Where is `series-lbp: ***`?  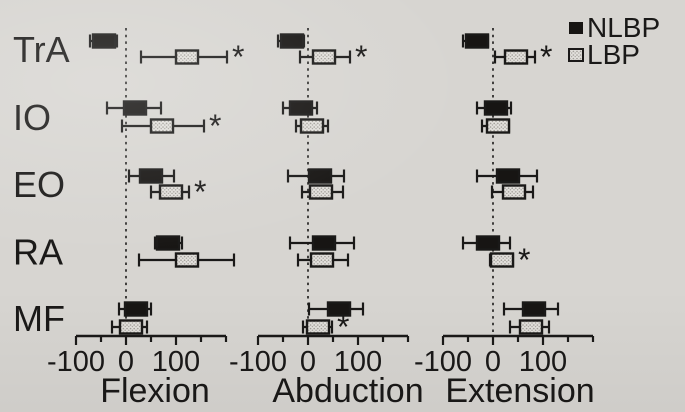 series-lbp: *** is located at coordinates (177, 187).